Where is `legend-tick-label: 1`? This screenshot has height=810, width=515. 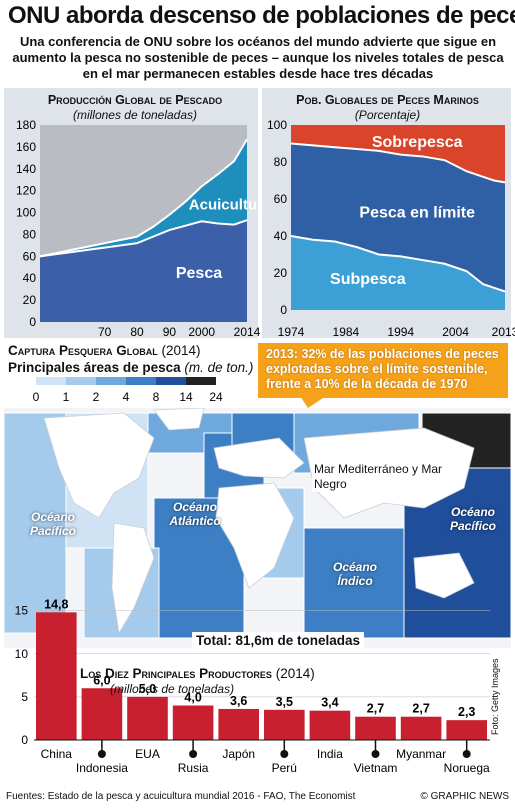
legend-tick-label: 1 is located at coordinates (66, 397).